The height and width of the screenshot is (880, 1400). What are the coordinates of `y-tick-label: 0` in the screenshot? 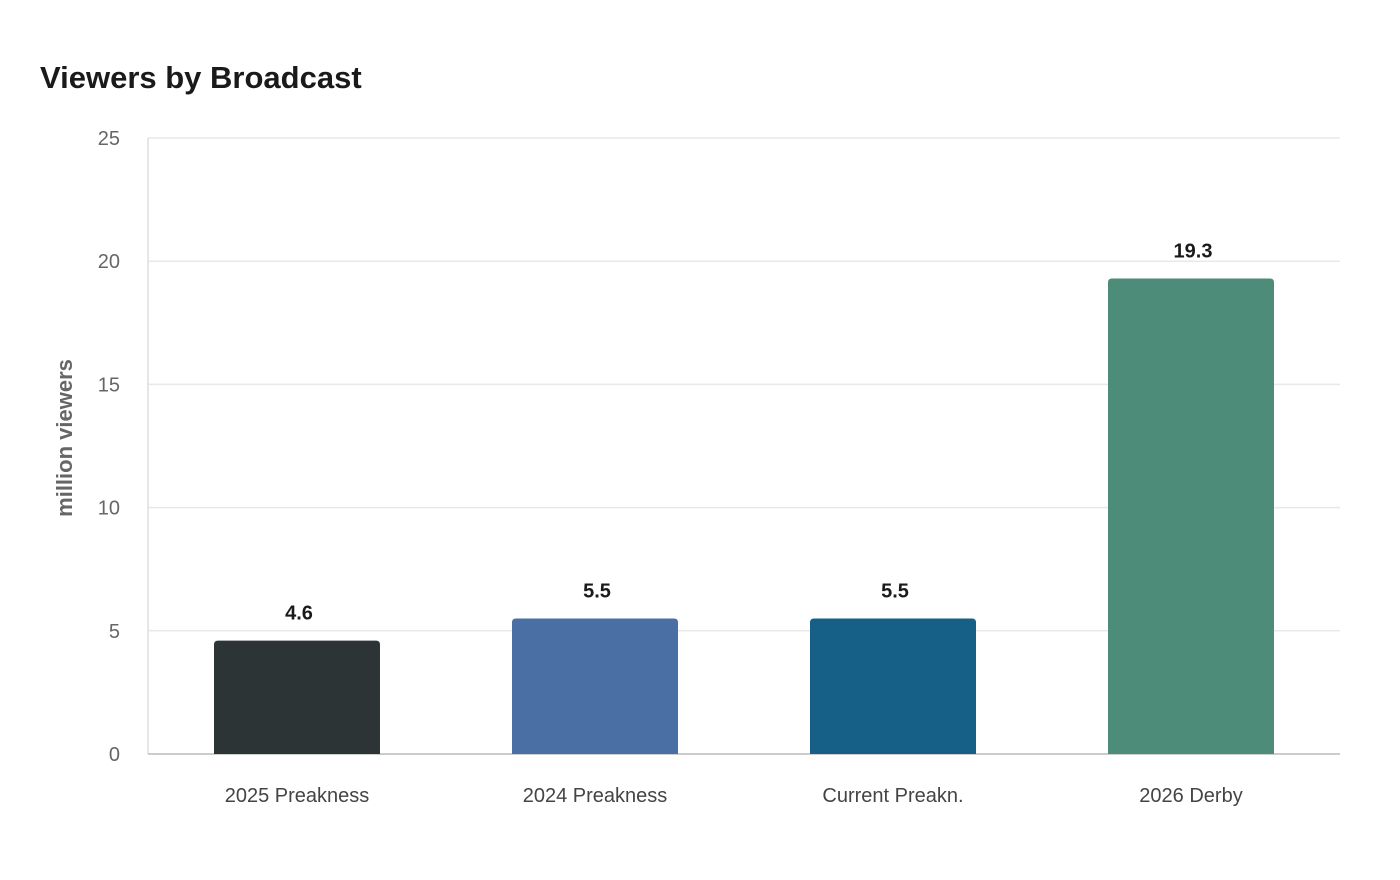 It's located at (114, 755).